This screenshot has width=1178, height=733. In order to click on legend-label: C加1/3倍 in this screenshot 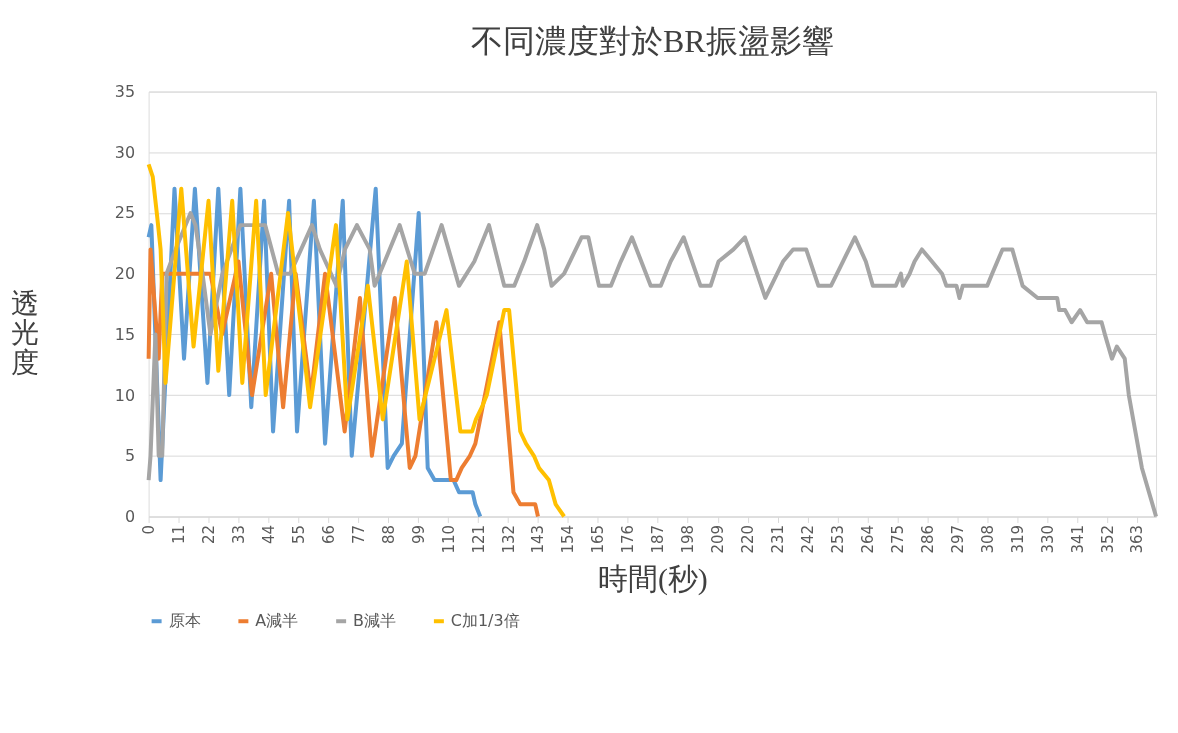, I will do `click(485, 621)`.